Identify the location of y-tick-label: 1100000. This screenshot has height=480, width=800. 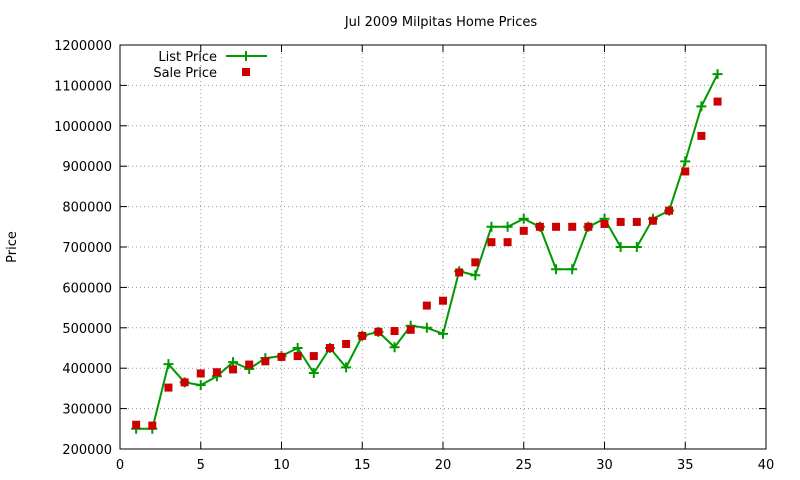
(83, 86).